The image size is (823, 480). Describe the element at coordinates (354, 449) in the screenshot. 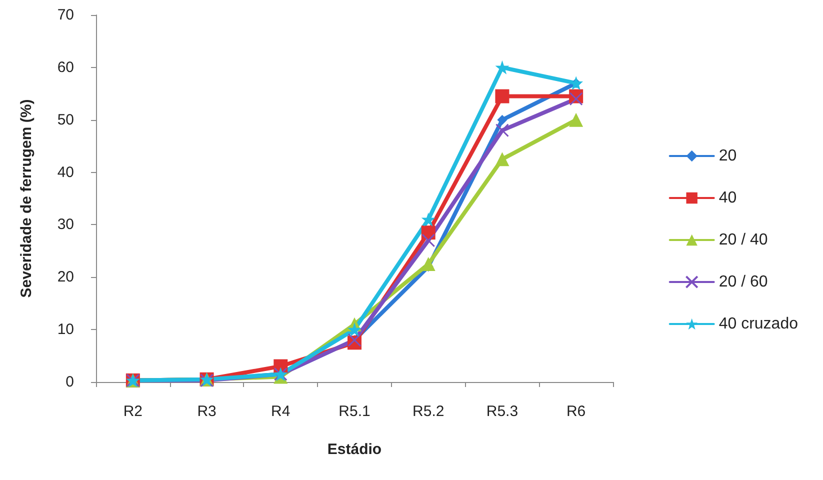

I see `x-axis-title: Estádio` at that location.